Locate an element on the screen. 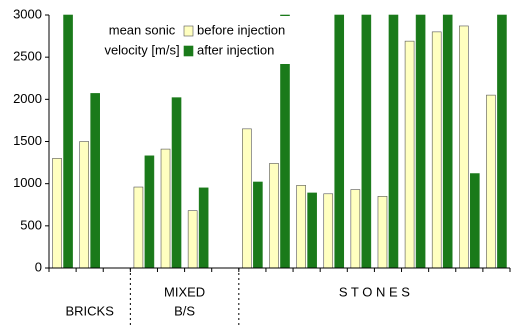  y-tick-label: 0 is located at coordinates (38, 266).